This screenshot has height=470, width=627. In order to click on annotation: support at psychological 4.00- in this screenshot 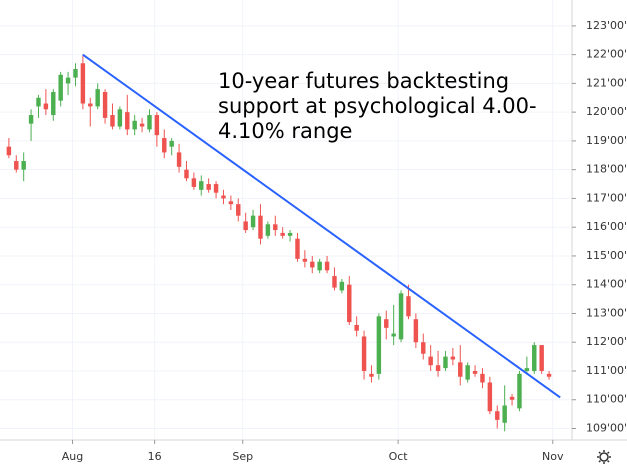, I will do `click(377, 106)`.